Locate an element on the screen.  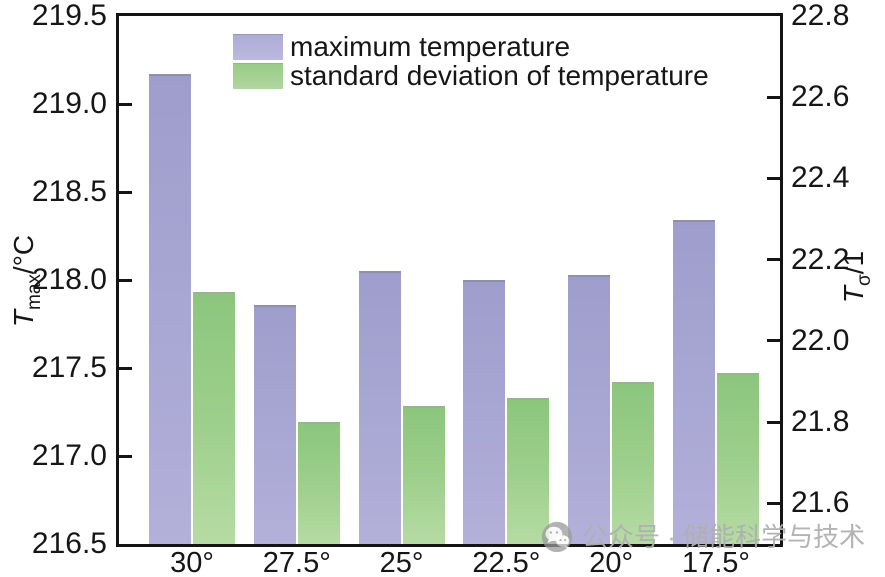
bar-std-deviation-17.5° is located at coordinates (738, 458).